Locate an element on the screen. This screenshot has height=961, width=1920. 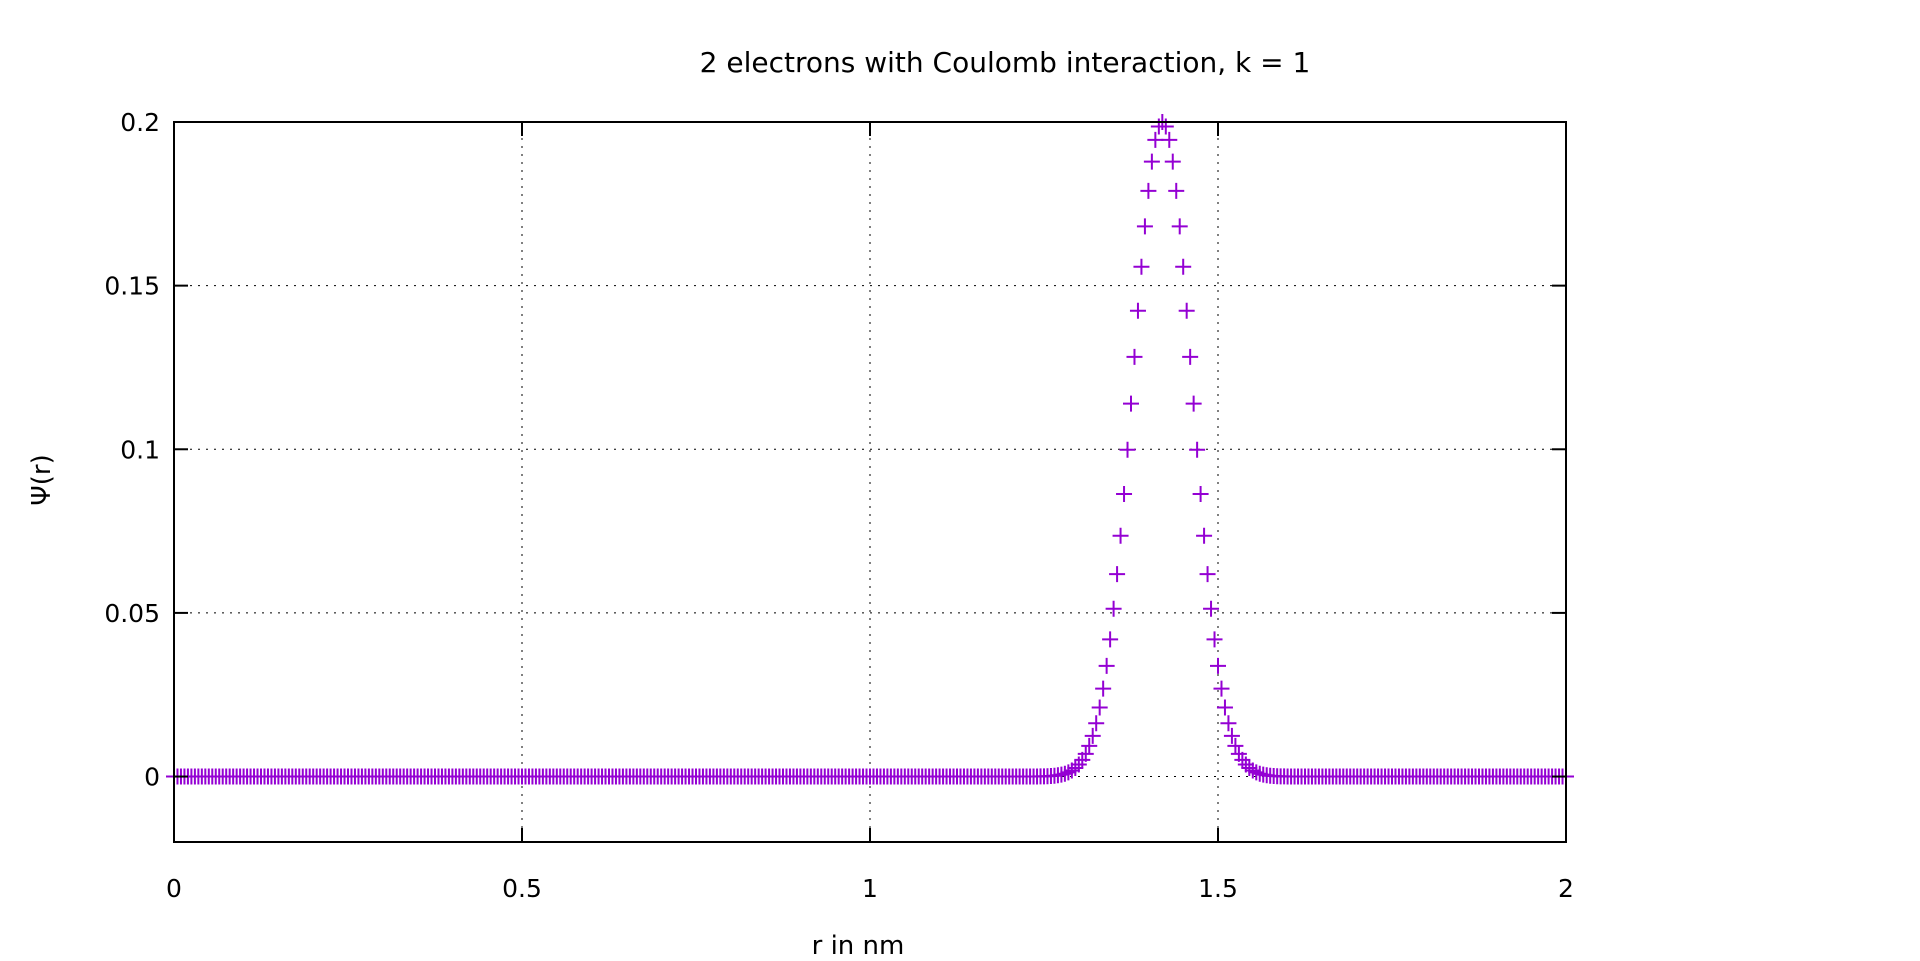
y-tick-labels: 0 0.05 0.1 0.15 0.2 is located at coordinates (132, 450).